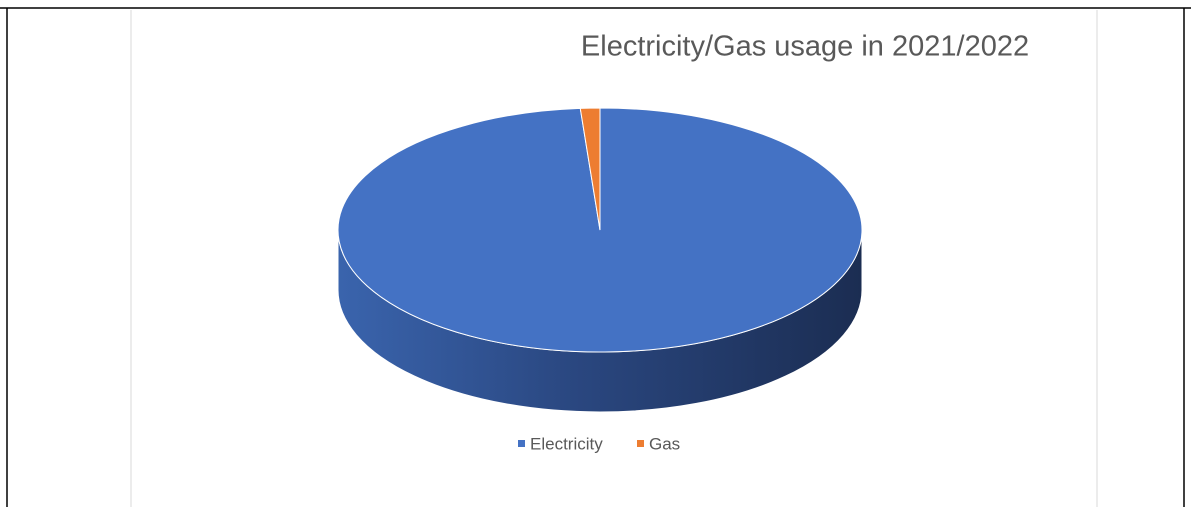  Describe the element at coordinates (590, 169) in the screenshot. I see `pie-slice` at that location.